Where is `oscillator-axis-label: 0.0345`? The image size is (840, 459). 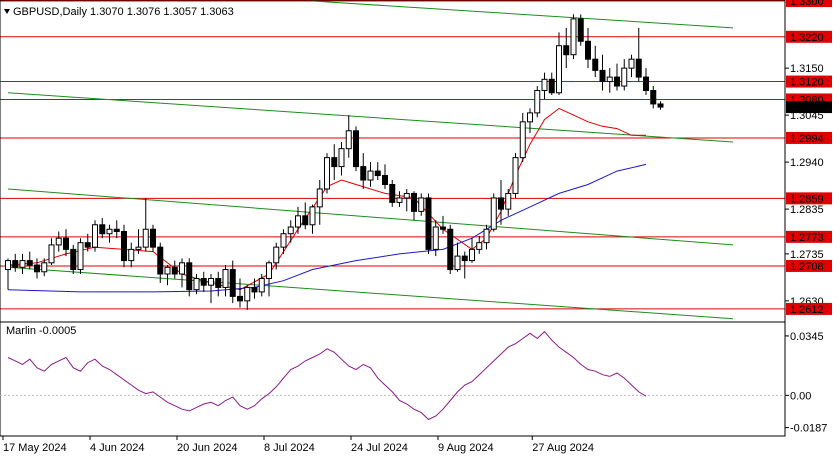 oscillator-axis-label: 0.0345 is located at coordinates (807, 337).